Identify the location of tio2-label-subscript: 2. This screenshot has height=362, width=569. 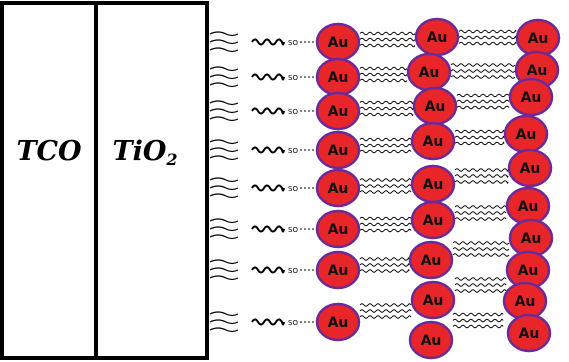
(171, 159).